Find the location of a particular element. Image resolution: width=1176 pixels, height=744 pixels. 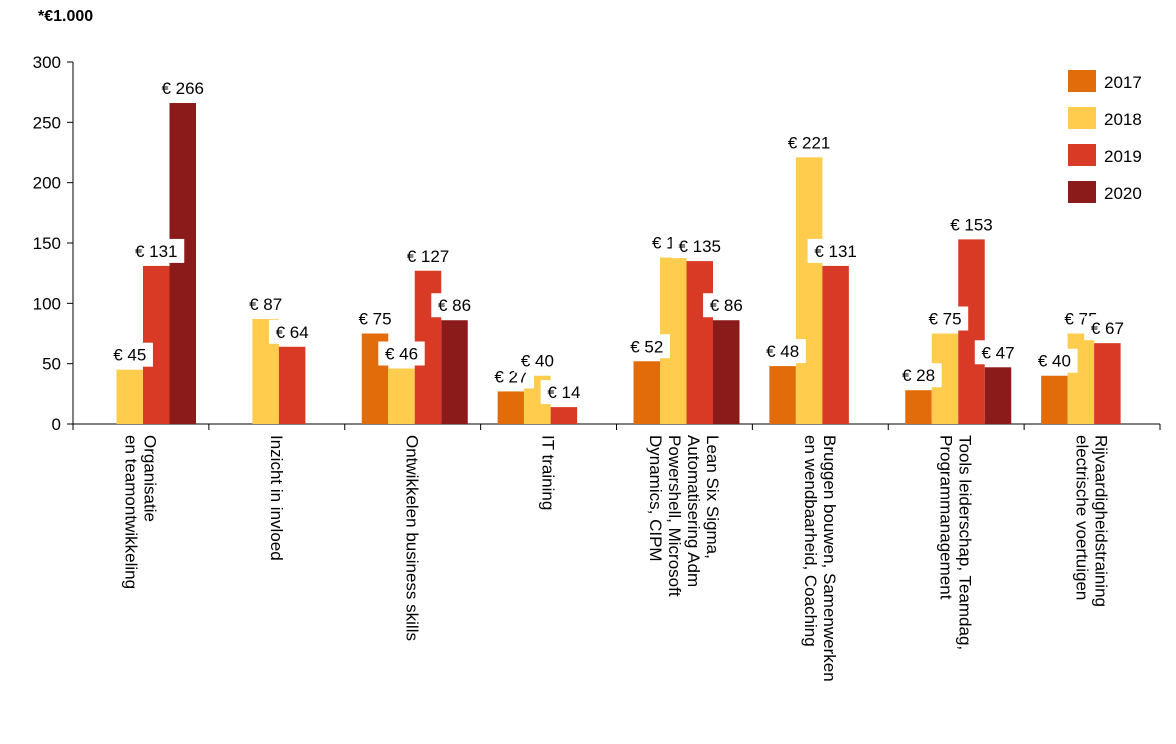

data-label: € 266 is located at coordinates (182, 88).